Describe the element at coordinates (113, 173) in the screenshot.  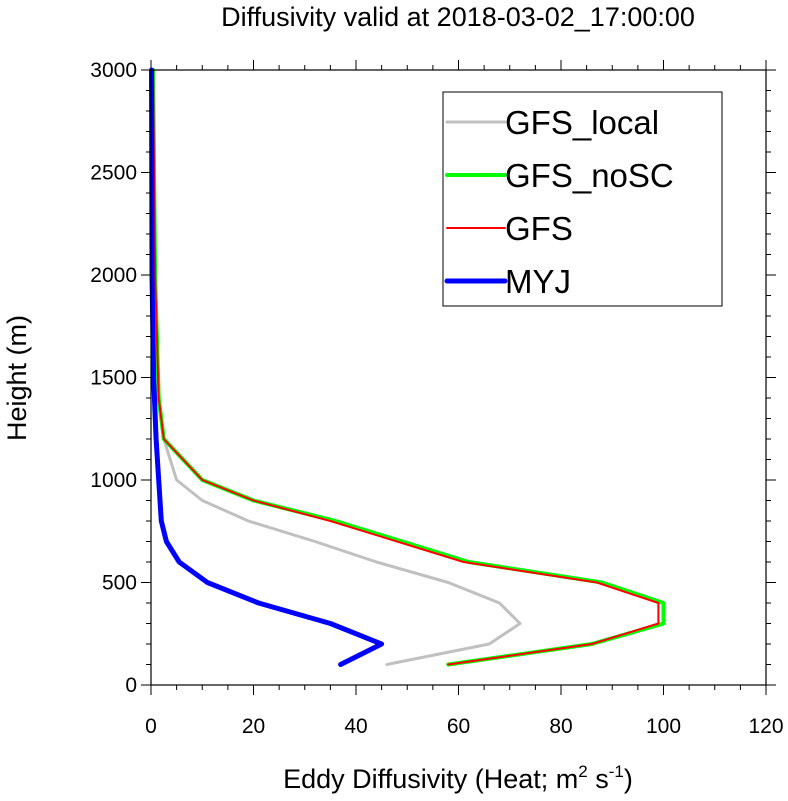
I see `y-tick-label: 2500` at that location.